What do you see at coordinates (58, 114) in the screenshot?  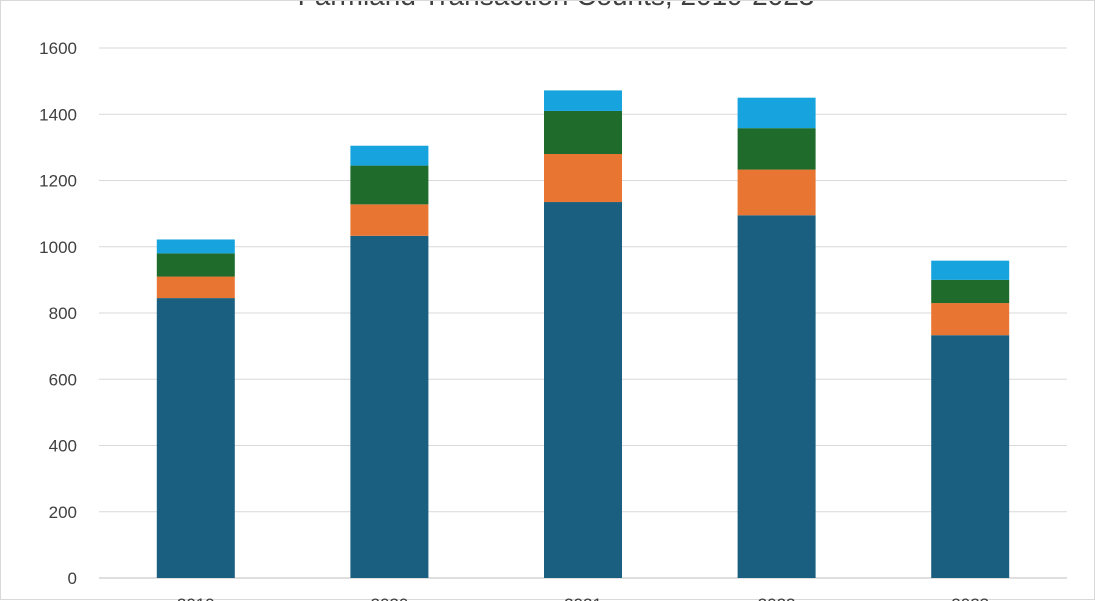 I see `y-tick-label: 1400` at bounding box center [58, 114].